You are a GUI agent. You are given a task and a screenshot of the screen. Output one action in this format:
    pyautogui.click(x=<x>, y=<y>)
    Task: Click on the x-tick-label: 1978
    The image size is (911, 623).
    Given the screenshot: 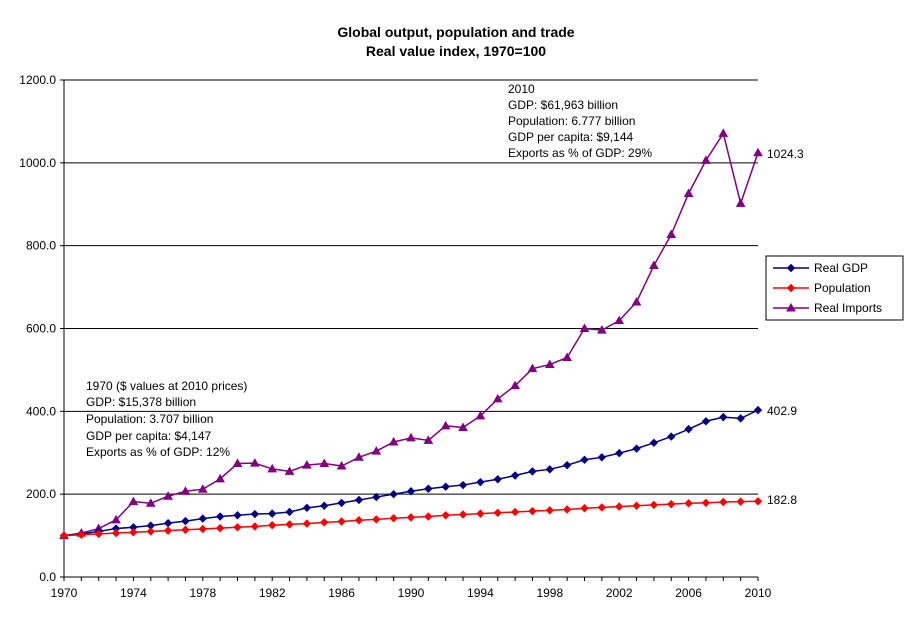 What is the action you would take?
    pyautogui.click(x=202, y=593)
    